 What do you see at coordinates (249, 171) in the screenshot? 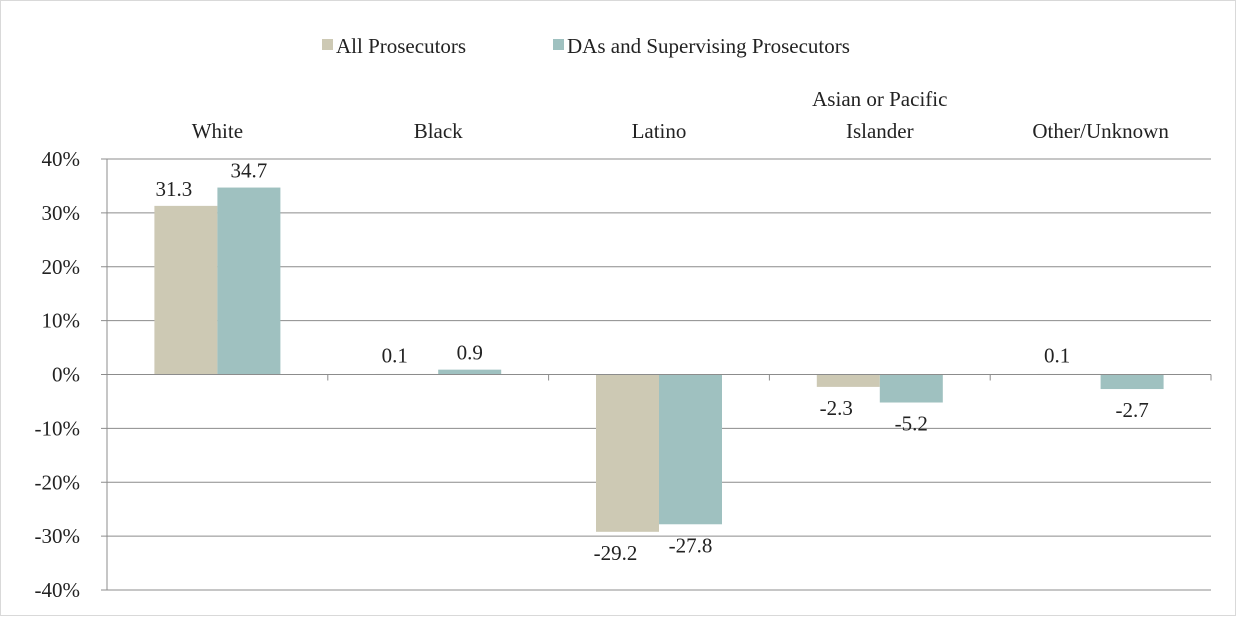
I see `data-label-s2-1: 34.7` at bounding box center [249, 171].